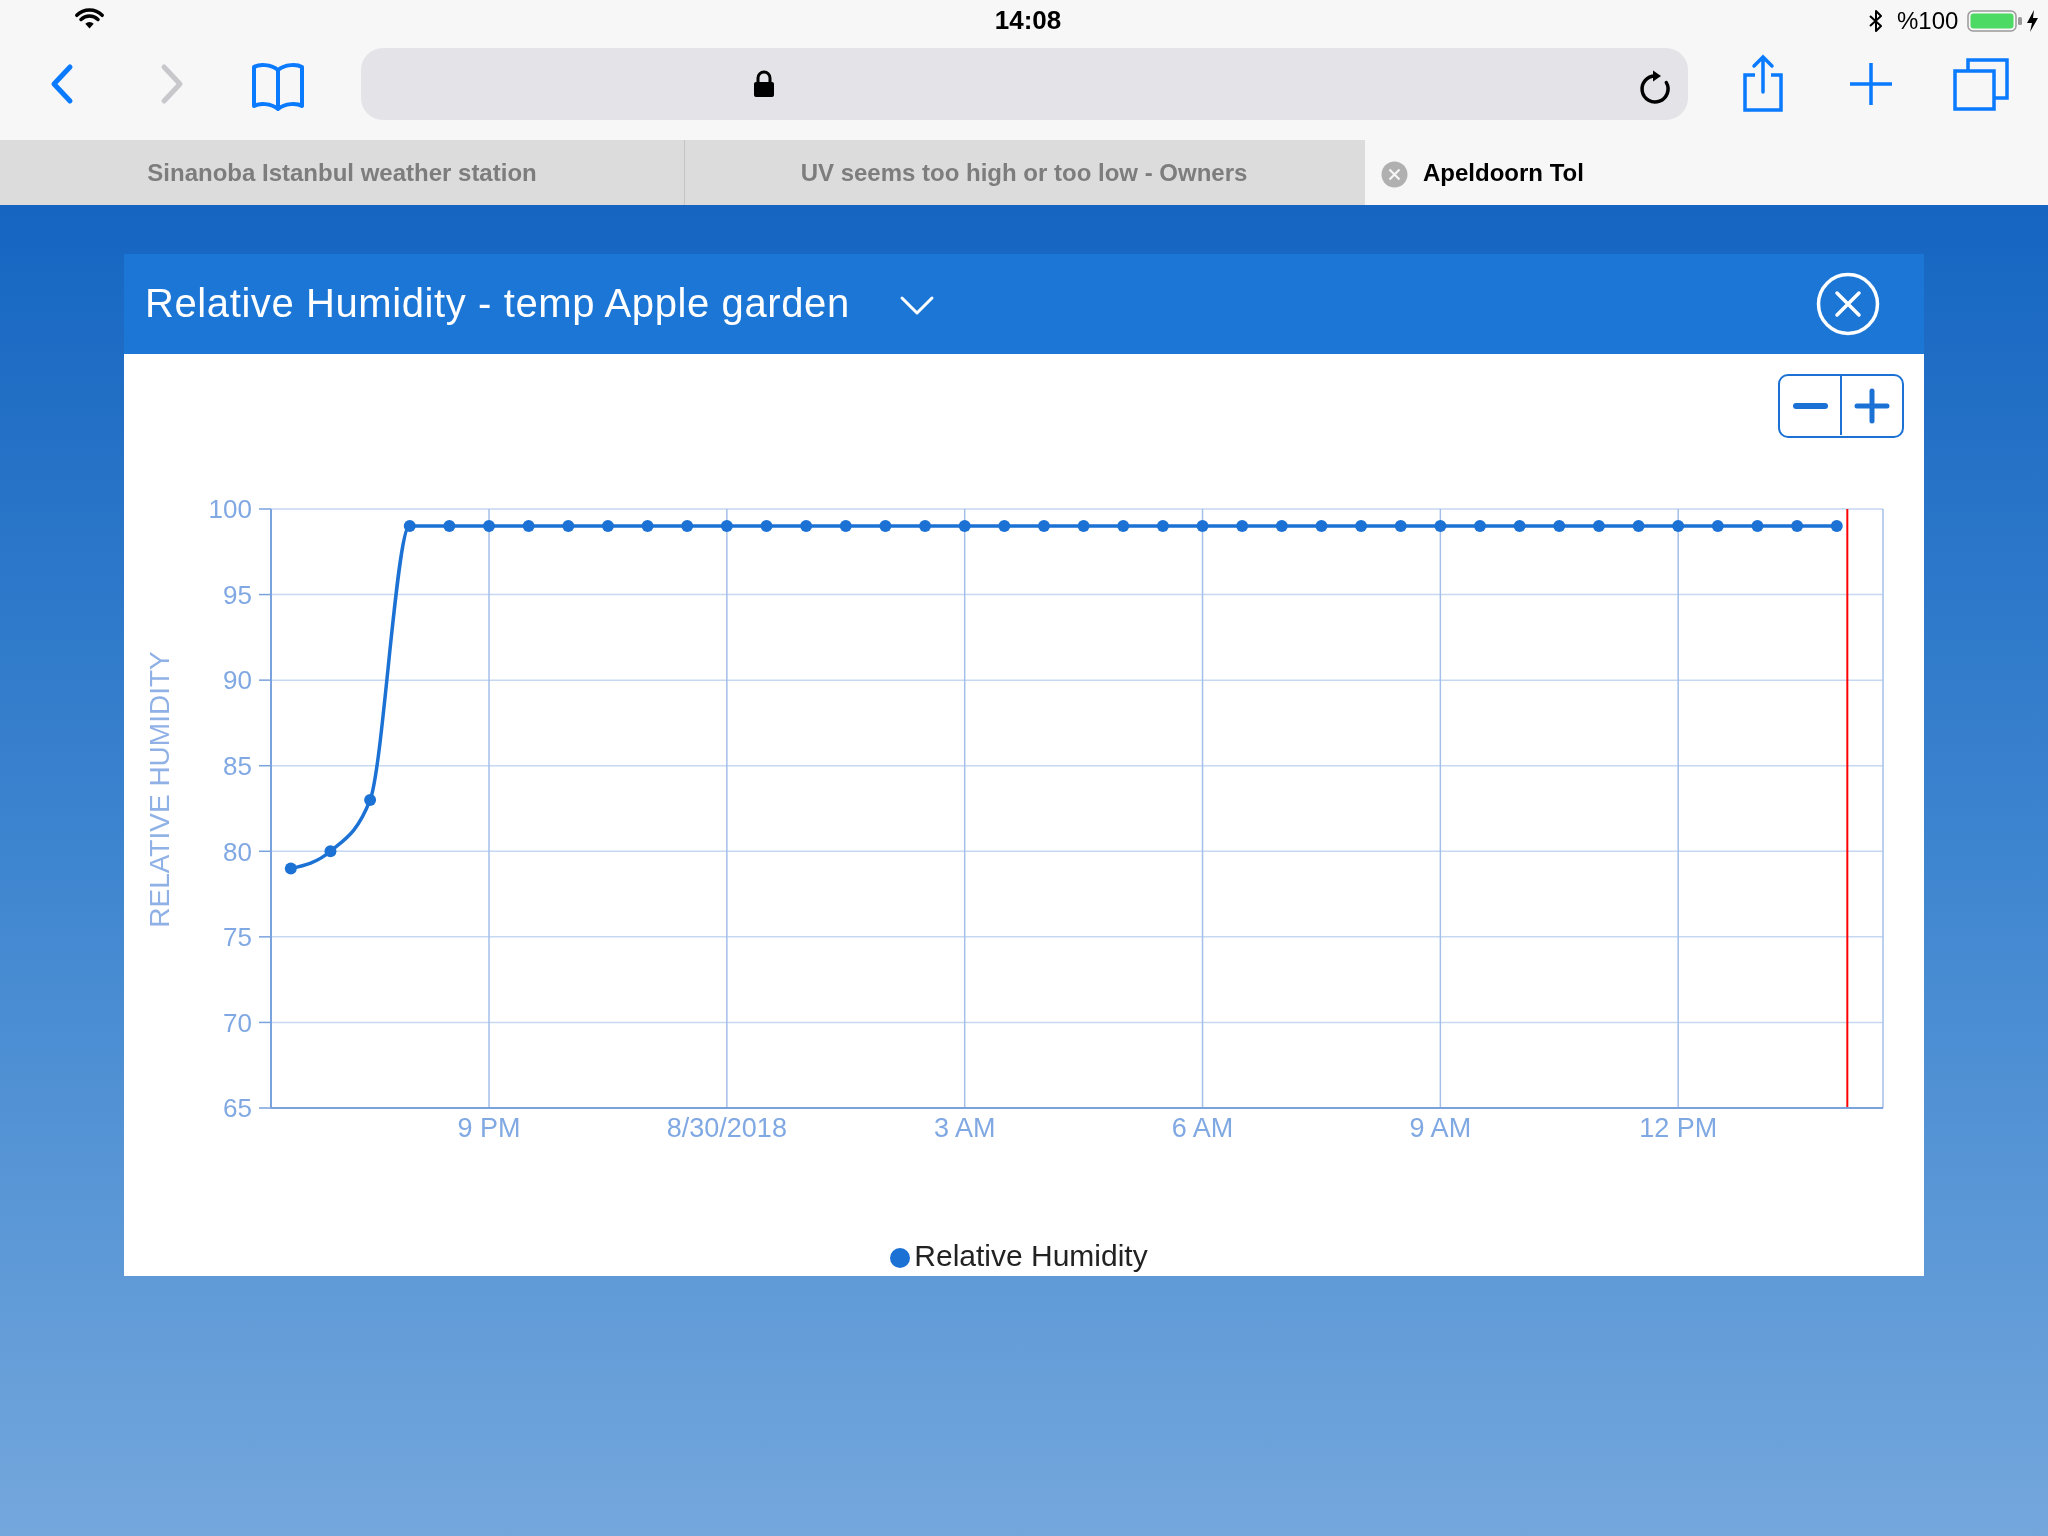 The image size is (2048, 1536). Describe the element at coordinates (1440, 1128) in the screenshot. I see `x-tick-label: 9 AM` at that location.